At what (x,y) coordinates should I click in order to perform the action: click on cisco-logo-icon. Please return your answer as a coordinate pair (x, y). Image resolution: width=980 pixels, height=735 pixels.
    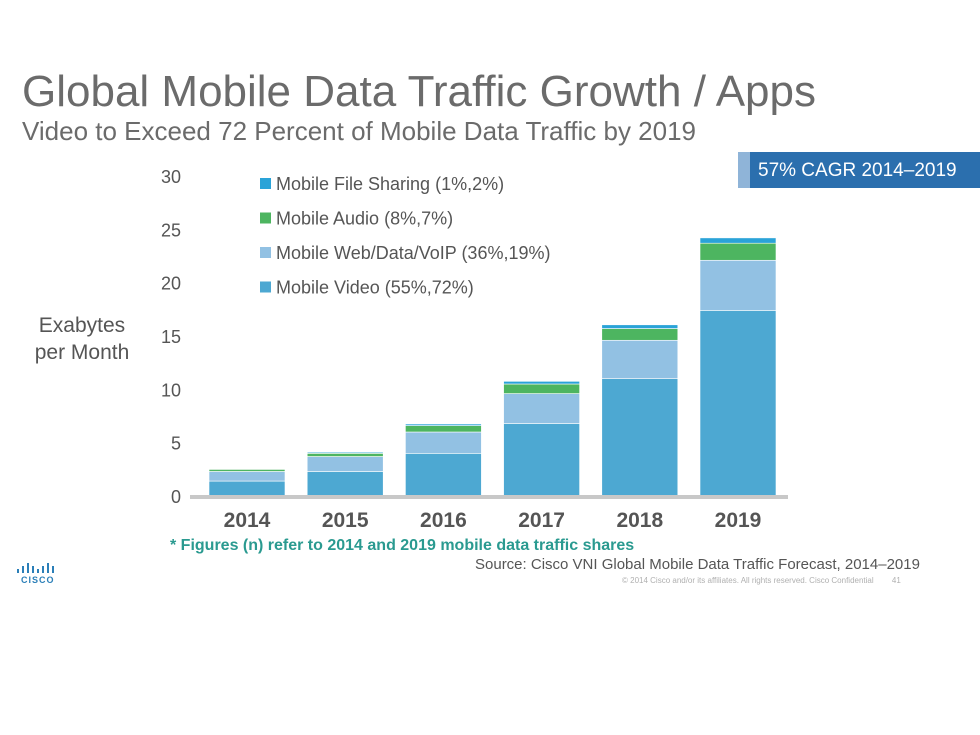
    Looking at the image, I should click on (35, 568).